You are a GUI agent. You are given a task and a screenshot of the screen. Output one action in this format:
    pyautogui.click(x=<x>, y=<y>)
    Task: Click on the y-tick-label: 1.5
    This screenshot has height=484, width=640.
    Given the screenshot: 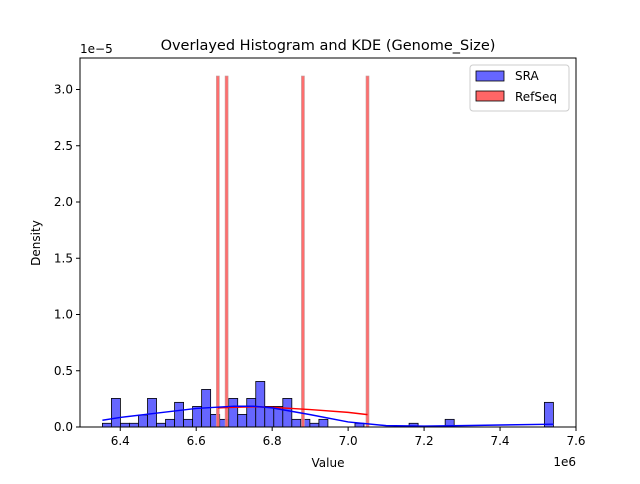 What is the action you would take?
    pyautogui.click(x=63, y=258)
    